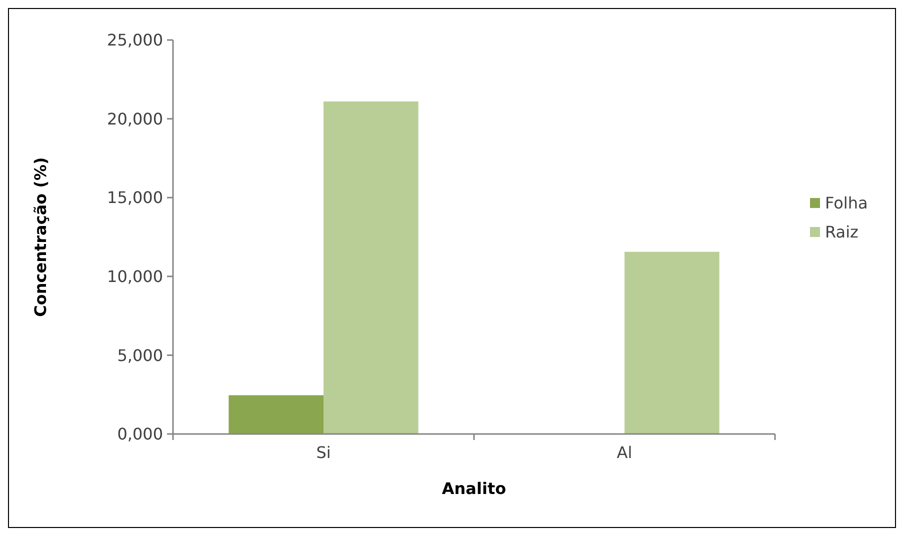 The image size is (904, 536). I want to click on y-tick-label: 25,000, so click(135, 40).